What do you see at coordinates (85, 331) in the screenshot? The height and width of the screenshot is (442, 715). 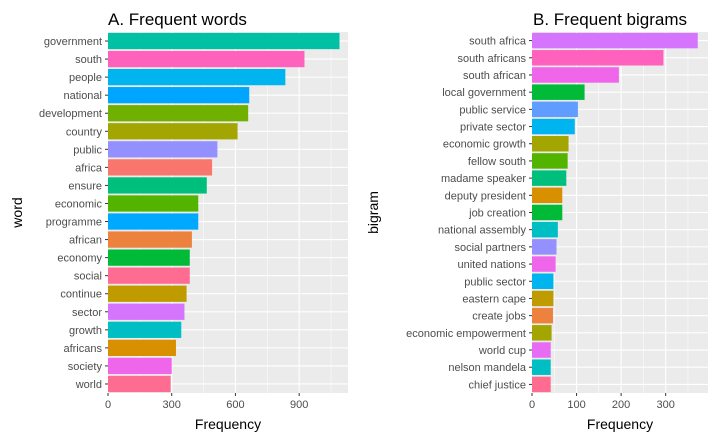 I see `words-category-label: growth` at bounding box center [85, 331].